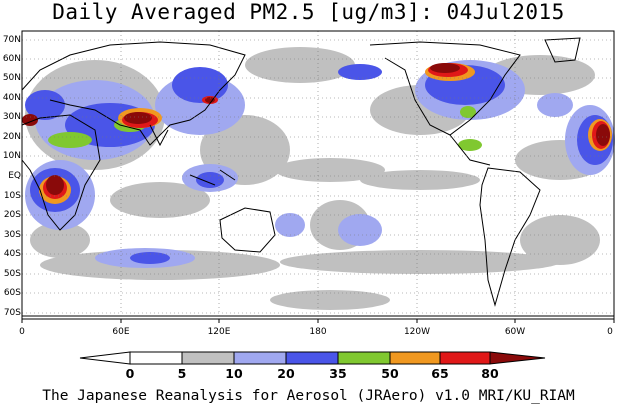 The image size is (617, 410). What do you see at coordinates (11, 156) in the screenshot?
I see `lat-label: 10N` at bounding box center [11, 156].